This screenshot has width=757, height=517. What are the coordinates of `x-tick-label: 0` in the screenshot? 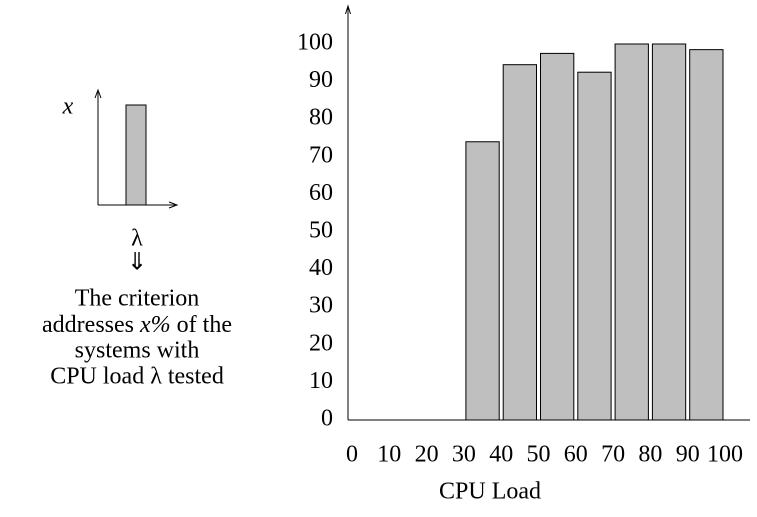 It's located at (352, 455).